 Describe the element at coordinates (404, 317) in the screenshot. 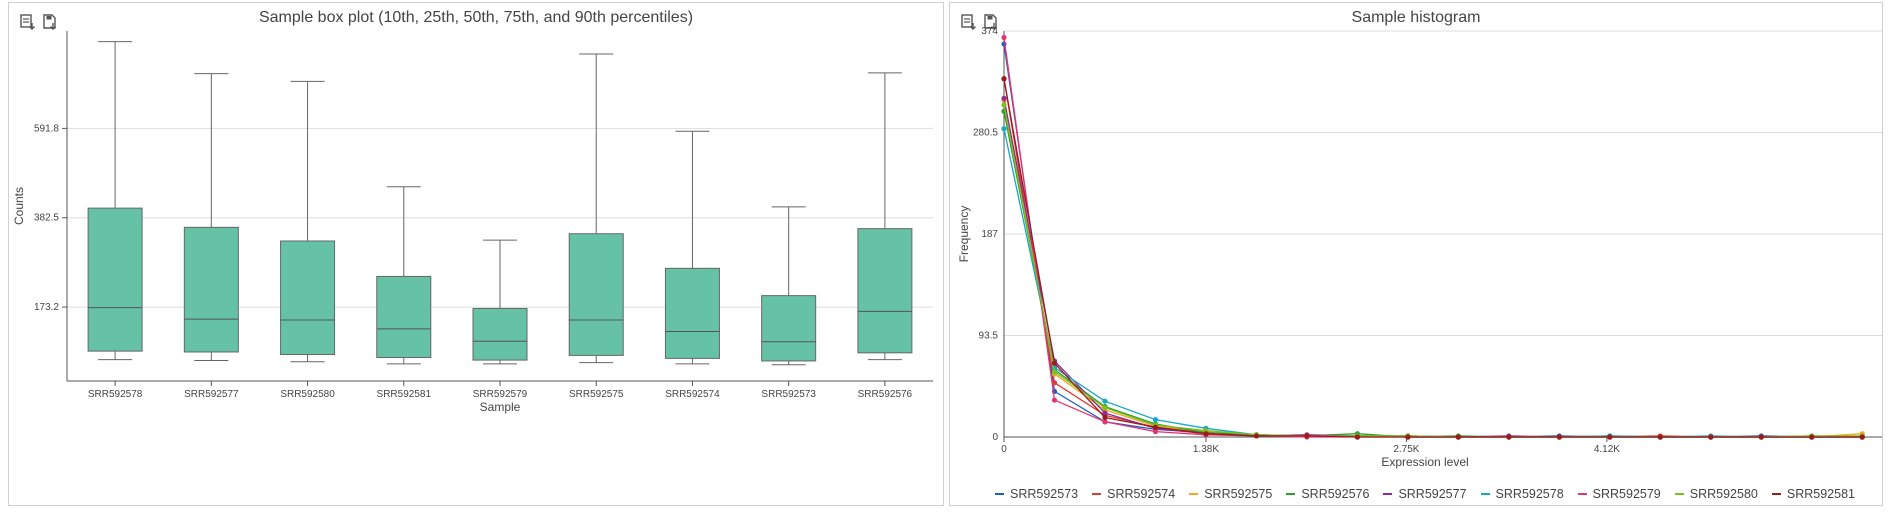

I see `box-SRR592581` at that location.